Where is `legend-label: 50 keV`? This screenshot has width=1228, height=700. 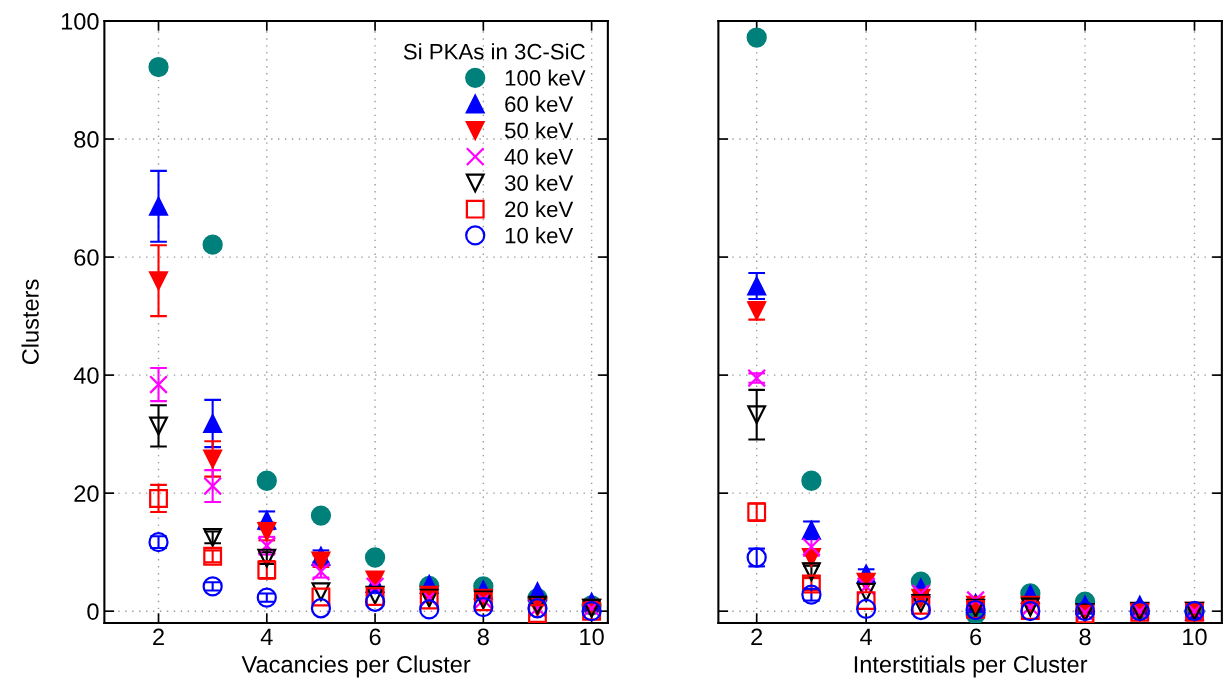
legend-label: 50 keV is located at coordinates (539, 130).